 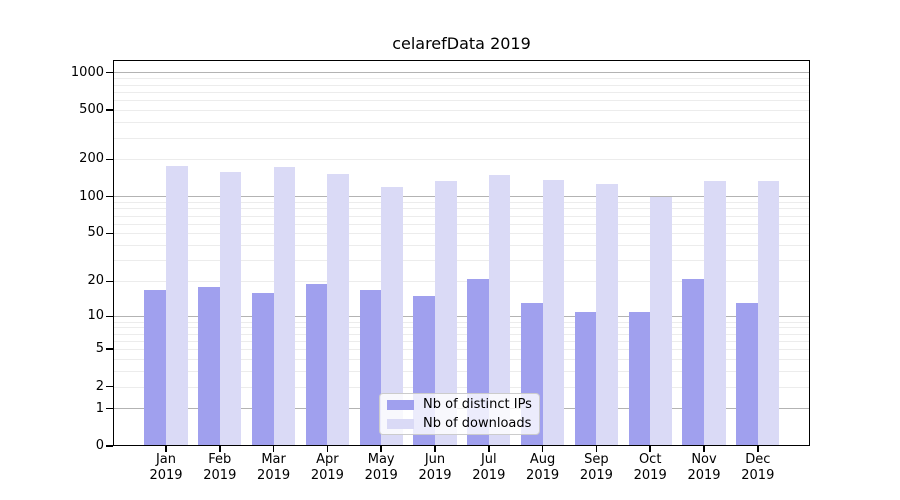 I want to click on x-tick-label: Dec 2019, so click(x=758, y=467).